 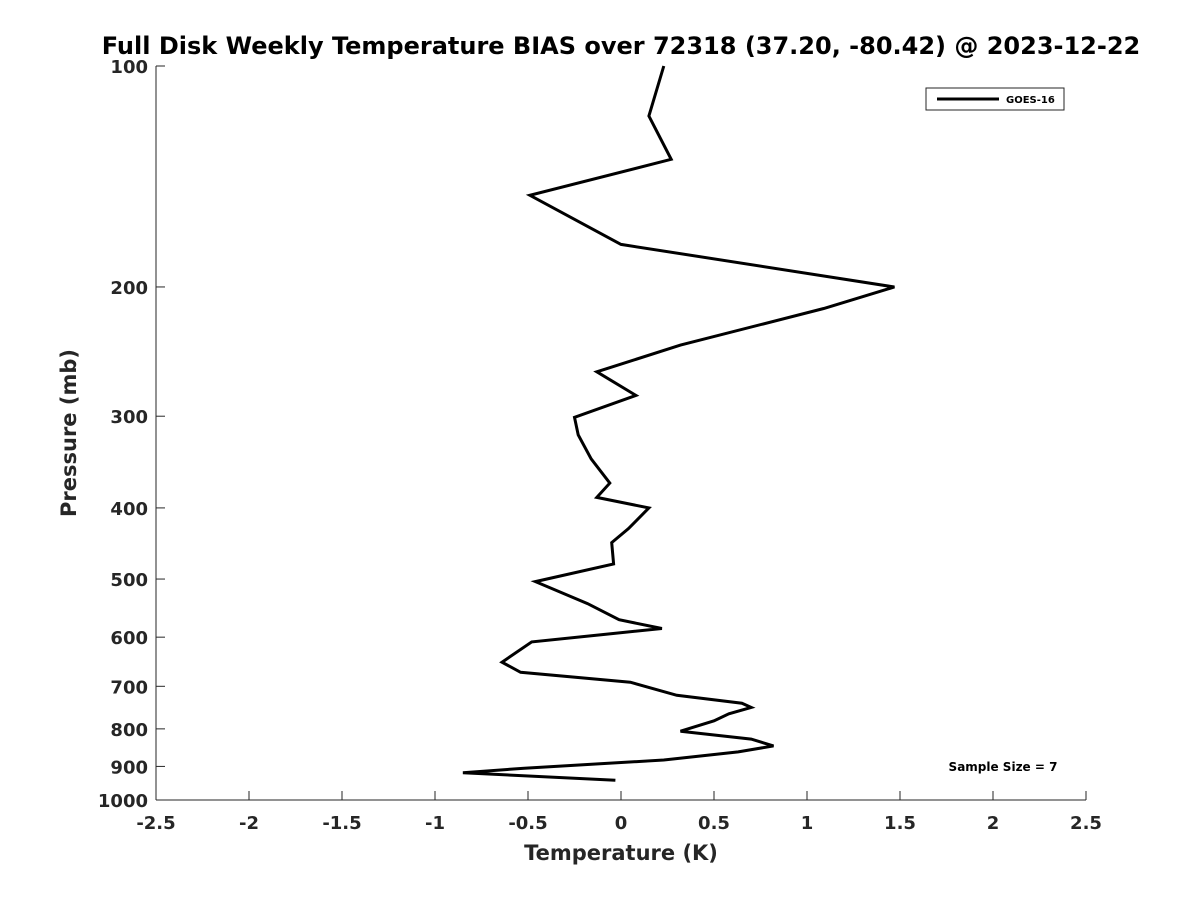 I want to click on x-tick-label: 2.5, so click(x=1086, y=823).